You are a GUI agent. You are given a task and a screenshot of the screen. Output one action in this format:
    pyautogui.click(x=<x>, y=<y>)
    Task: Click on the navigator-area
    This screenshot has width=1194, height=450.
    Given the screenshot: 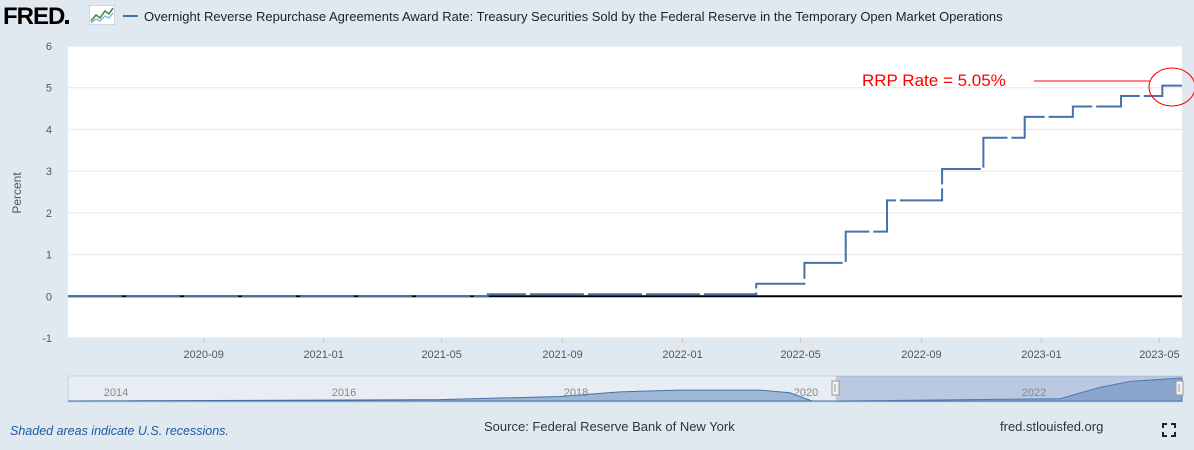 What is the action you would take?
    pyautogui.click(x=625, y=389)
    